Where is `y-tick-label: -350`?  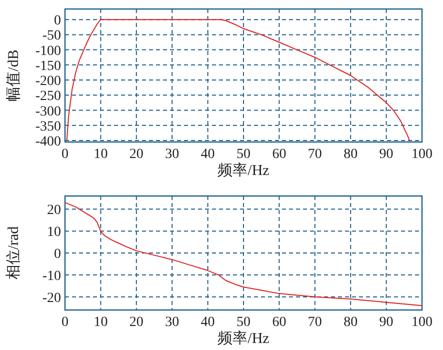
y-tick-label: -350 is located at coordinates (48, 126).